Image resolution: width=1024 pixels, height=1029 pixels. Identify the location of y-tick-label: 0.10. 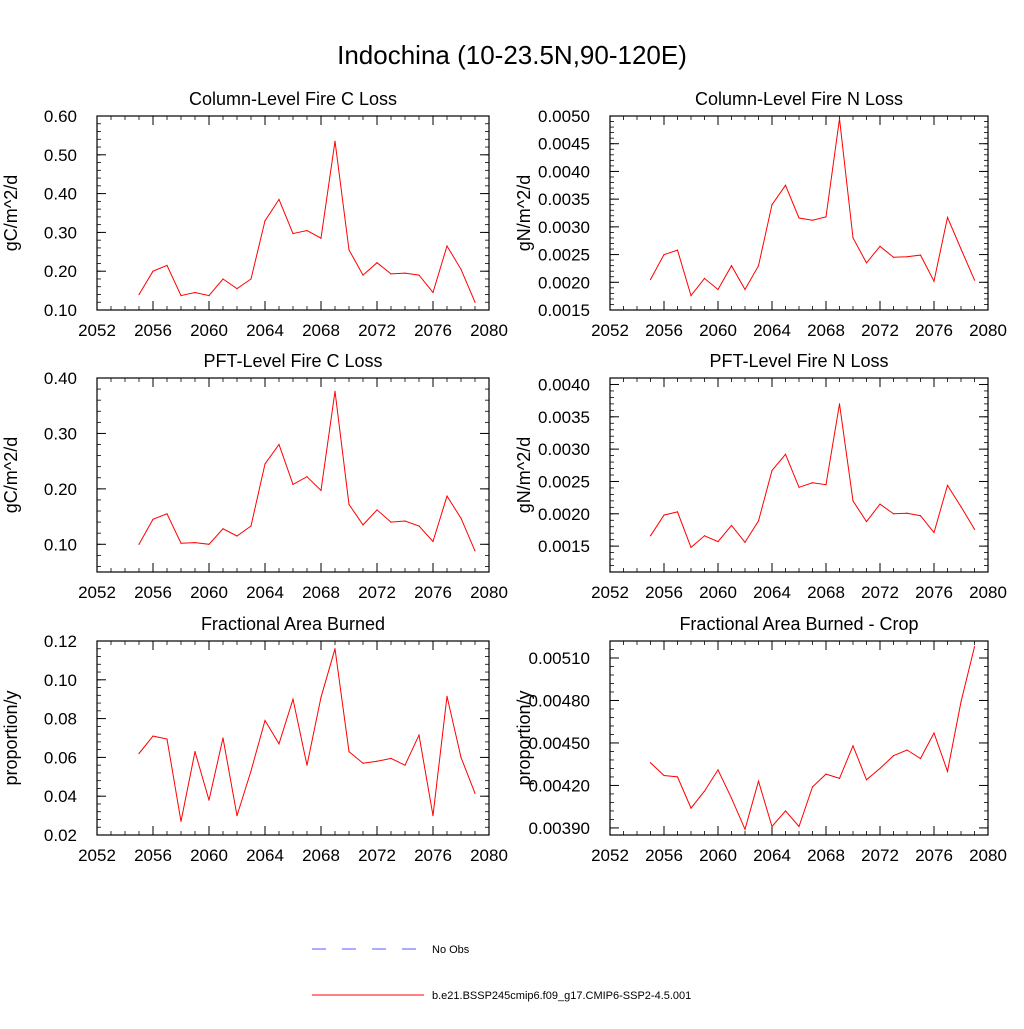
(60, 544).